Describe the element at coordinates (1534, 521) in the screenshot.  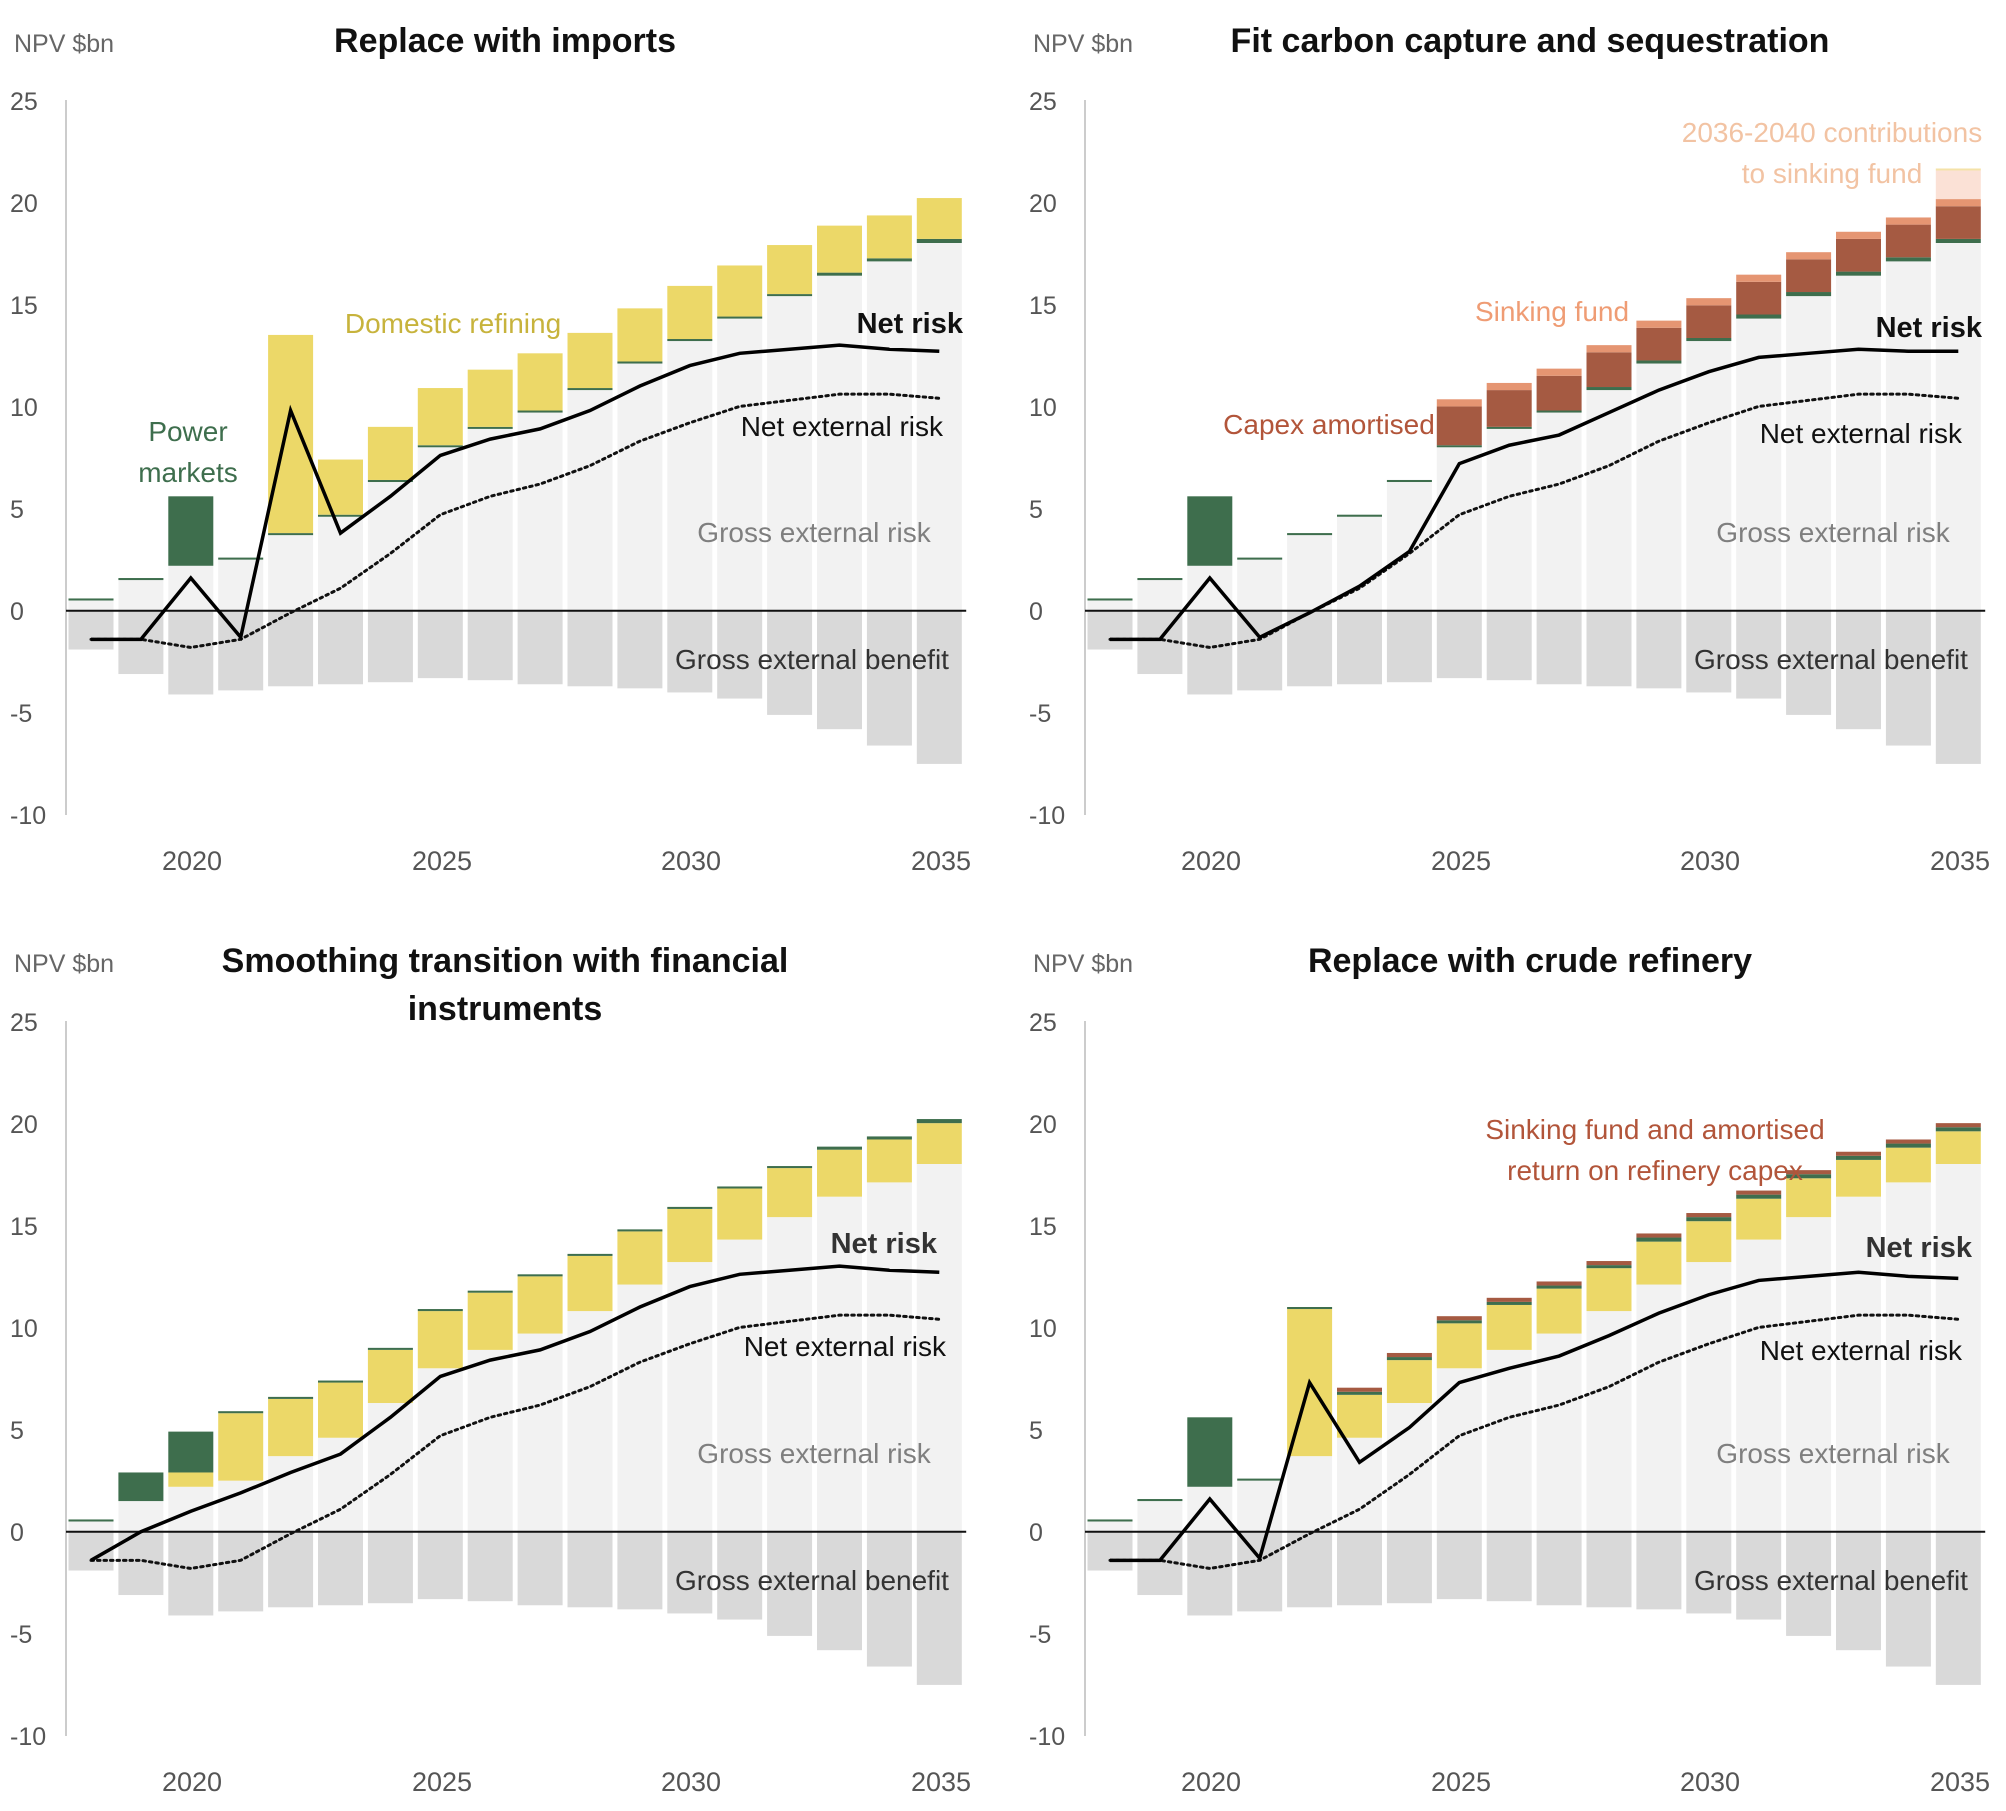
I see `net-external-risk-line` at that location.